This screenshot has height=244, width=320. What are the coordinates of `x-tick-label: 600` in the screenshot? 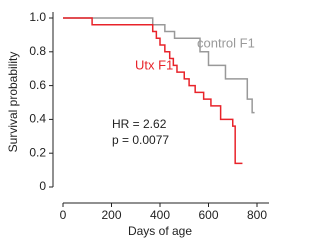 It's located at (208, 215).